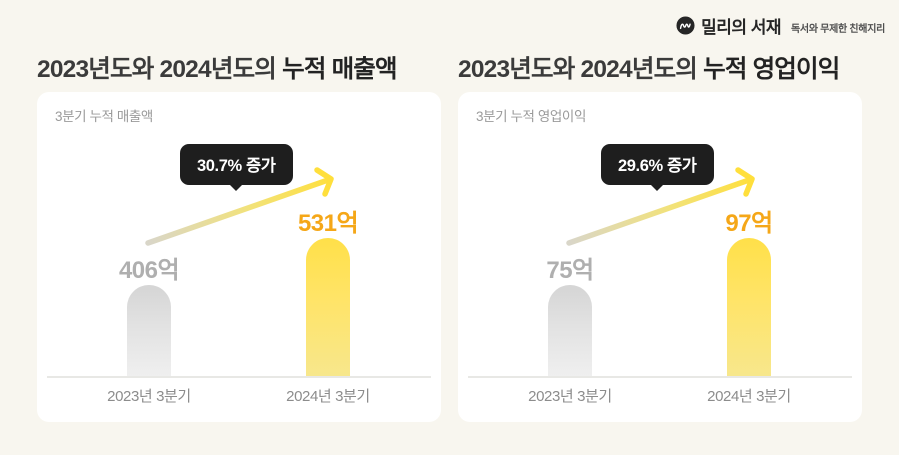 This screenshot has width=899, height=455. What do you see at coordinates (236, 164) in the screenshot?
I see `increase-badge: 30.7% 증가` at bounding box center [236, 164].